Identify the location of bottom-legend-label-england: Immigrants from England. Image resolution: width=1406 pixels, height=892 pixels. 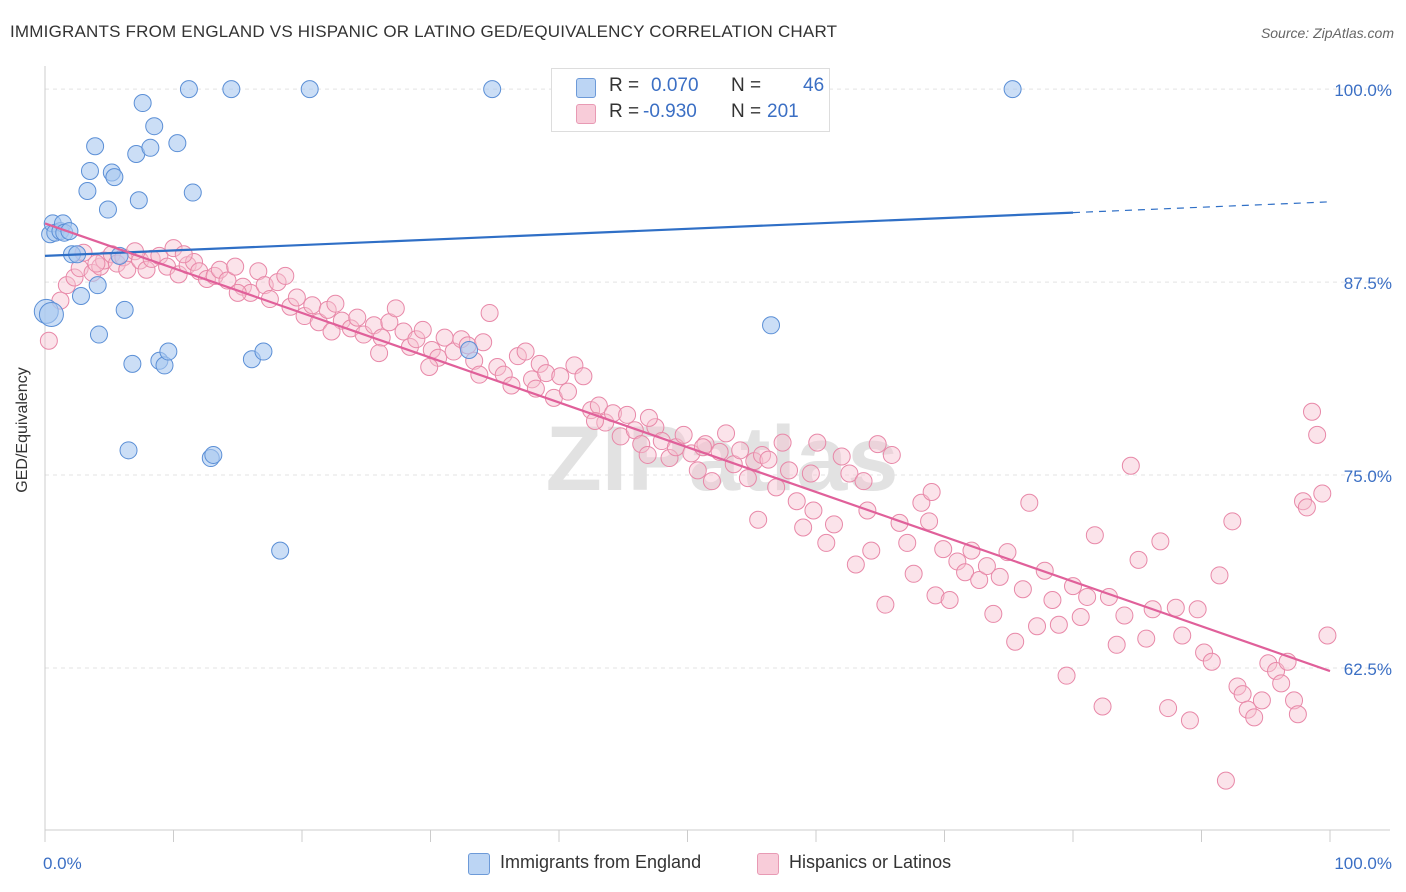
(601, 862).